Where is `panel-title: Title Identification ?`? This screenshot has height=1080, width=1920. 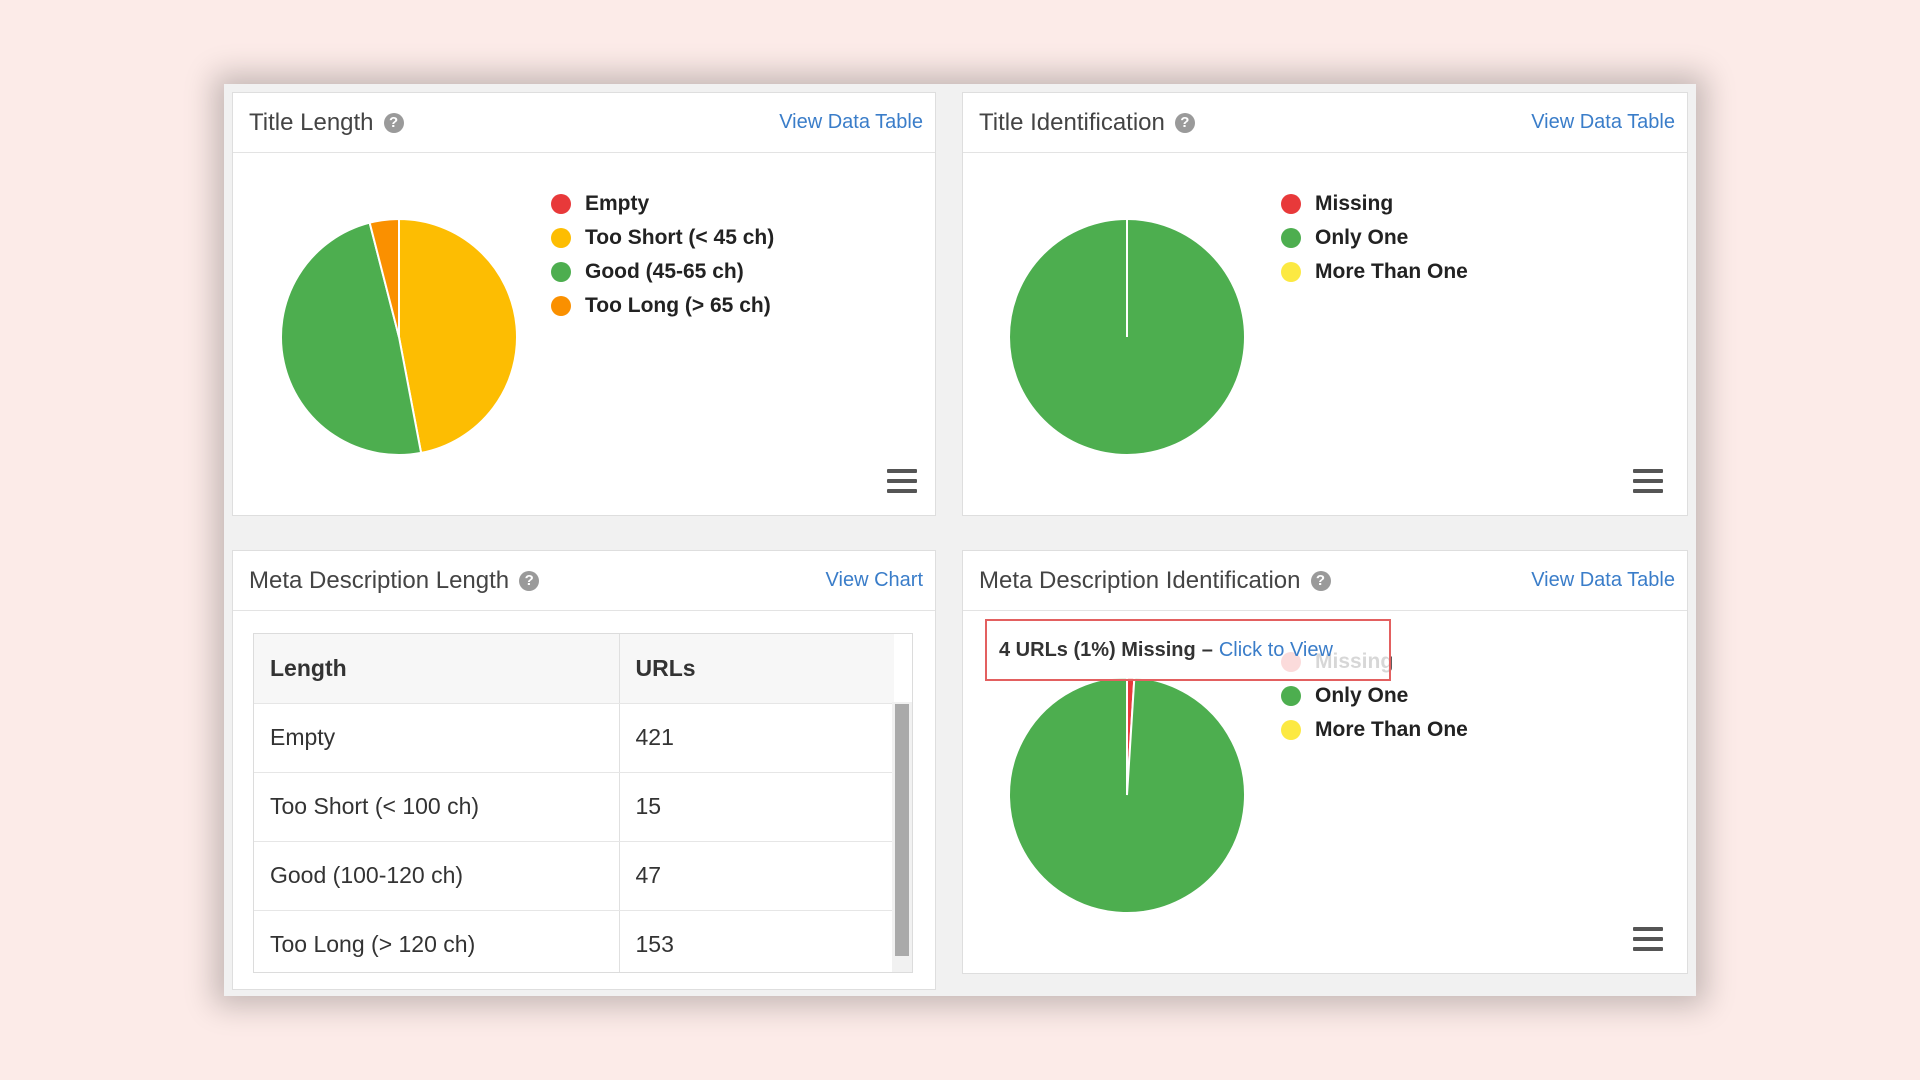 panel-title: Title Identification ? is located at coordinates (1087, 123).